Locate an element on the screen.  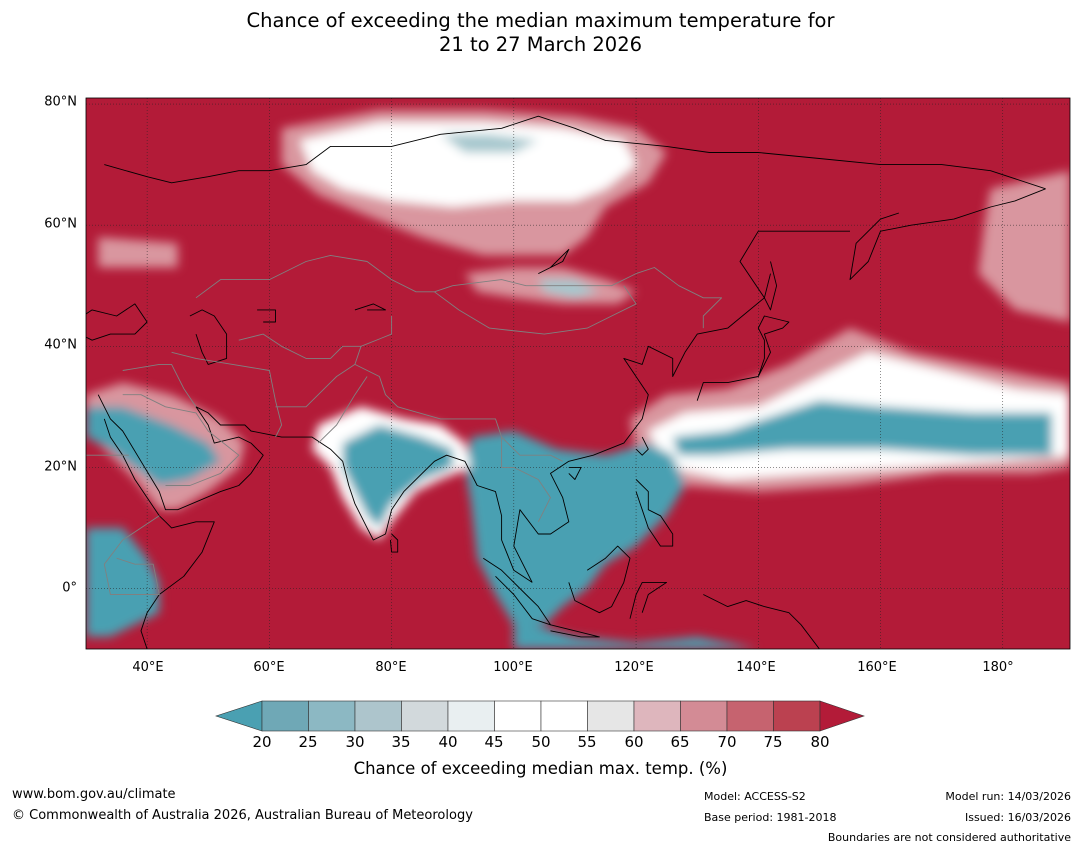
region-mongolia-cool is located at coordinates (569, 288).